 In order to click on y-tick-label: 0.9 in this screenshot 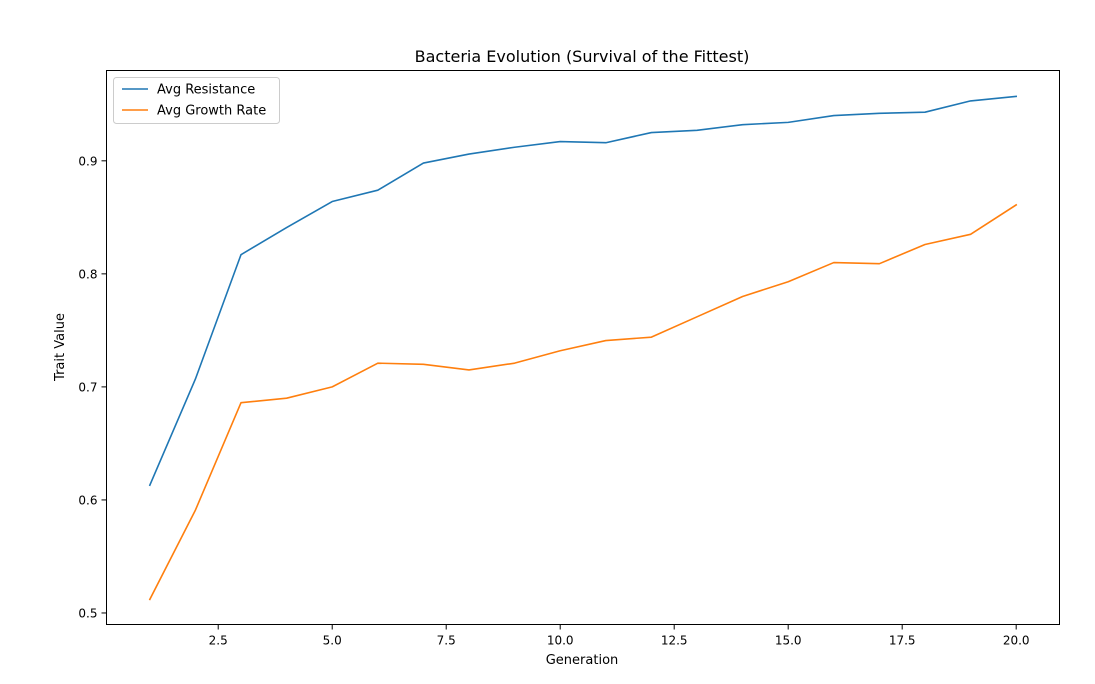, I will do `click(87, 161)`.